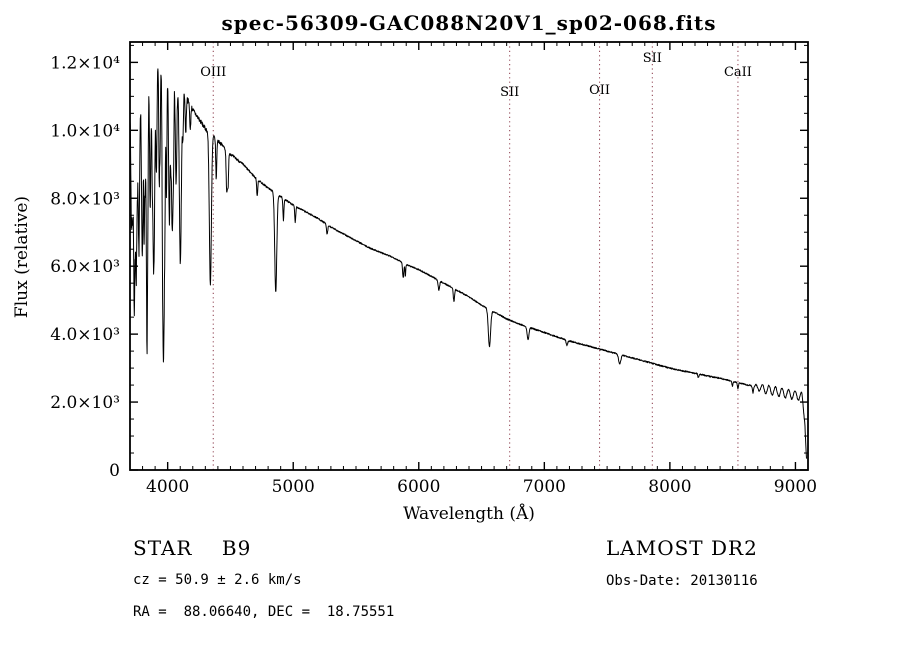 This screenshot has height=649, width=900. What do you see at coordinates (599, 90) in the screenshot?
I see `line-marker-label-oii: OII` at bounding box center [599, 90].